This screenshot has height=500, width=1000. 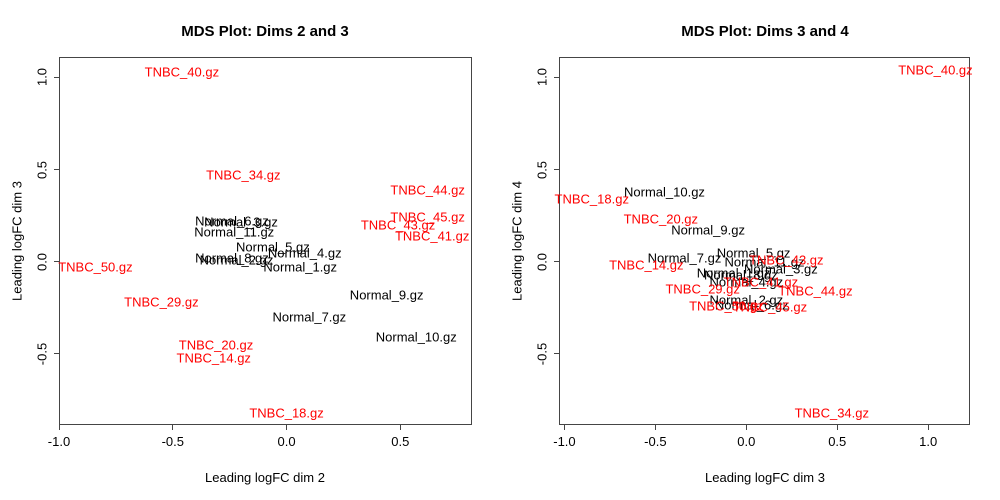 What do you see at coordinates (265, 31) in the screenshot?
I see `plot-title: MDS Plot: Dims 2 and 3` at bounding box center [265, 31].